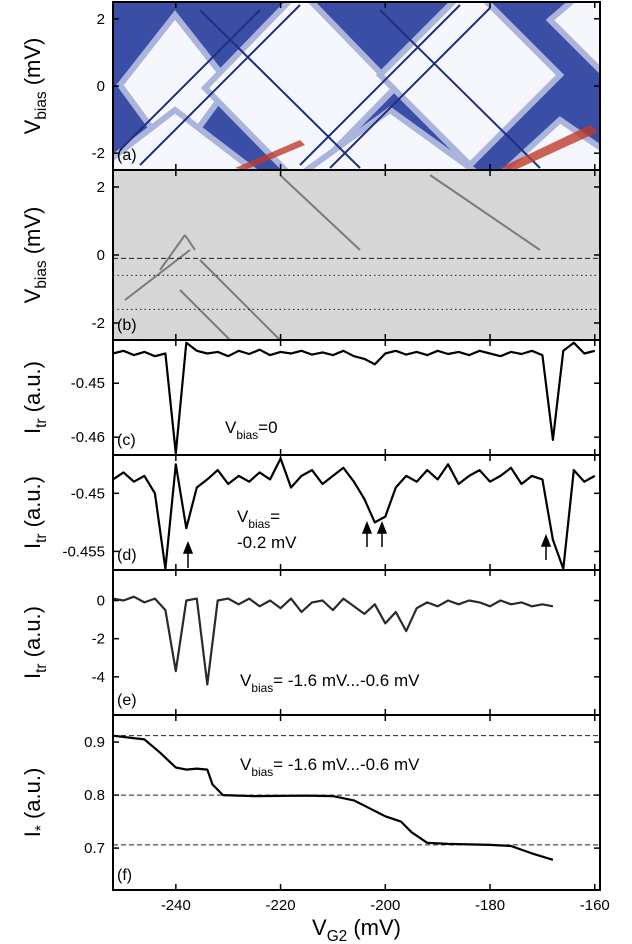  What do you see at coordinates (126, 440) in the screenshot?
I see `panel-label: (c)` at bounding box center [126, 440].